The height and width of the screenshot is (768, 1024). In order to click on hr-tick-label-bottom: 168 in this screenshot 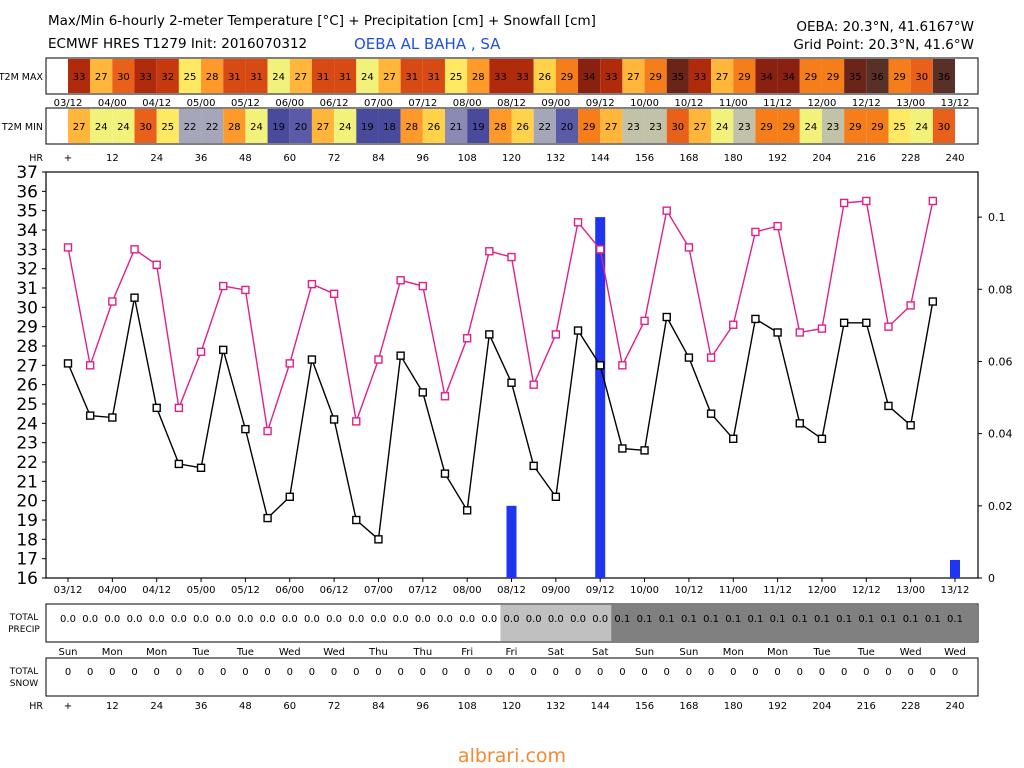, I will do `click(688, 706)`.